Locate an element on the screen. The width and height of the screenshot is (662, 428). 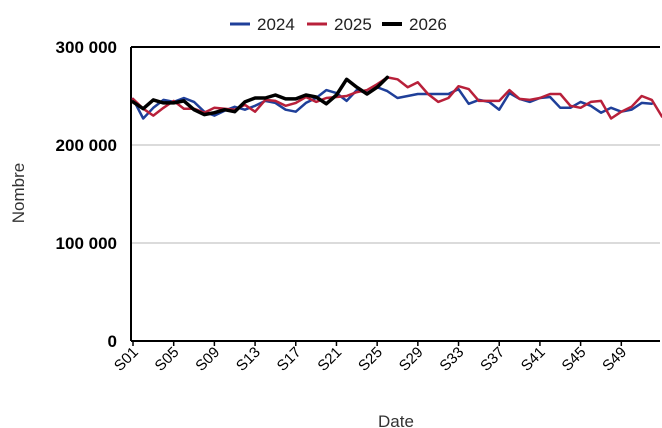
y-tick-label: 200 000 is located at coordinates (86, 145).